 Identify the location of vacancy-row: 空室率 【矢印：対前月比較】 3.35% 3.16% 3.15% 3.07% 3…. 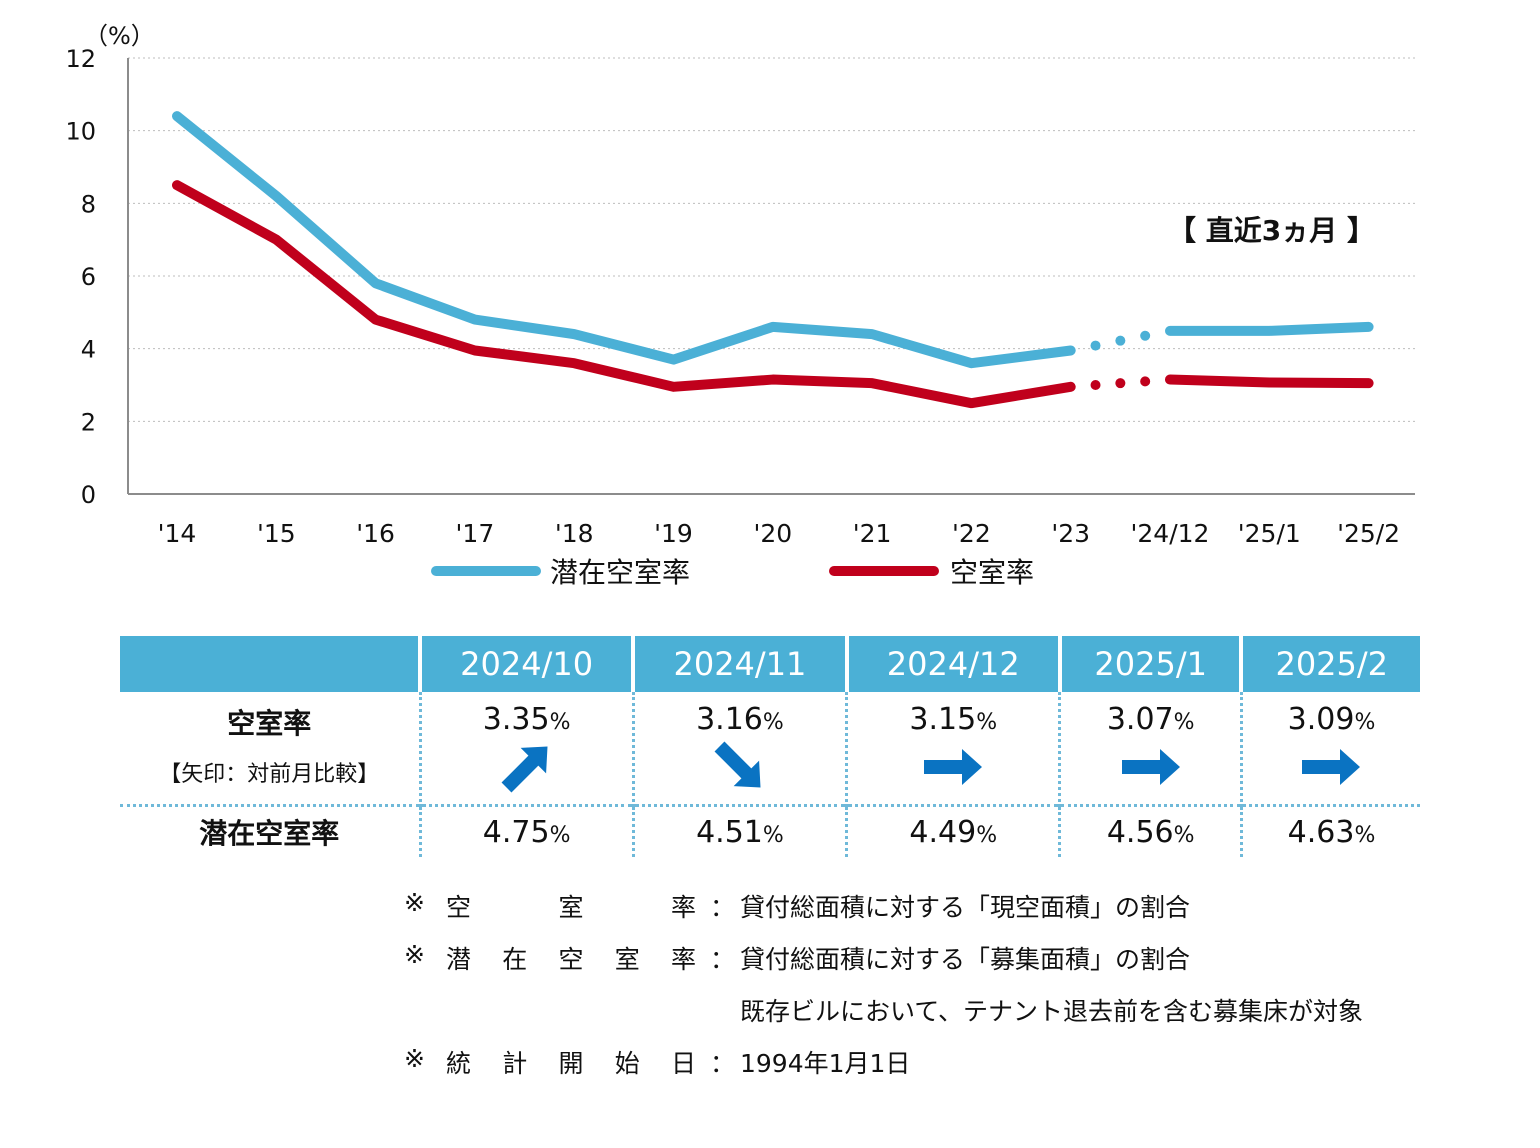
(770, 749).